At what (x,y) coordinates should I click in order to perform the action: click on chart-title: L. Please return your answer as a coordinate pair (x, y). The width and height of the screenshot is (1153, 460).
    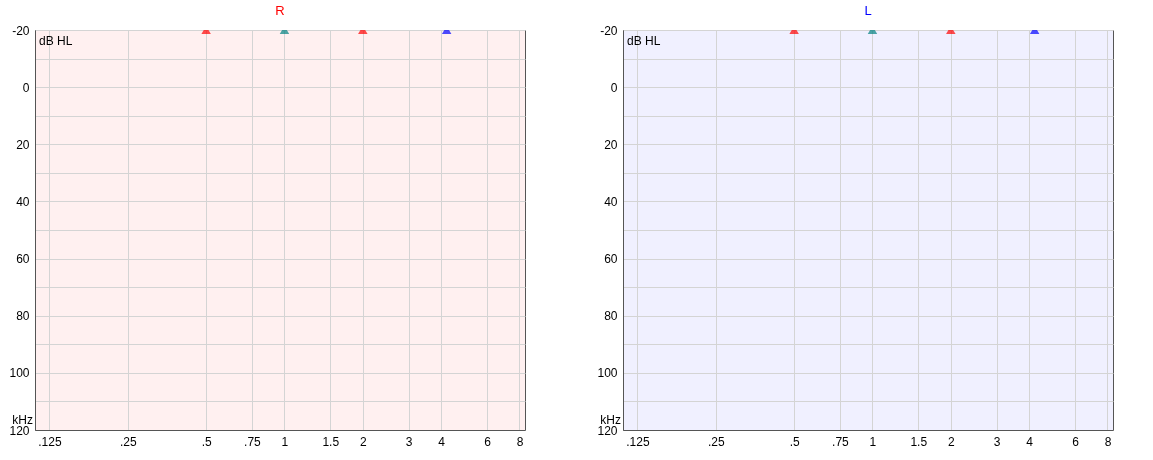
    Looking at the image, I should click on (868, 10).